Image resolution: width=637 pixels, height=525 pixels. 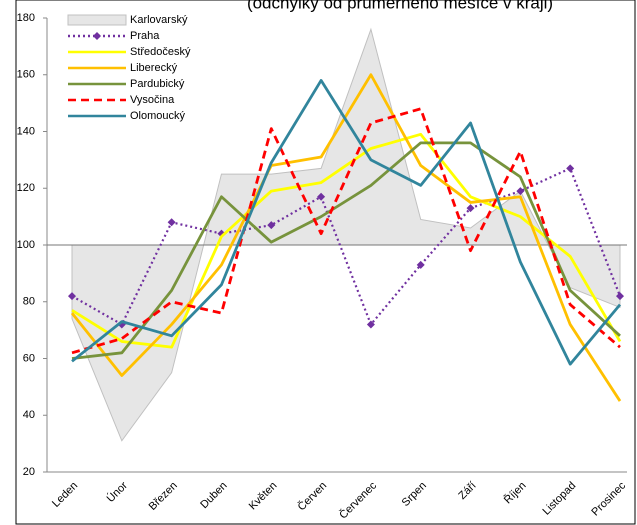 What do you see at coordinates (26, 18) in the screenshot?
I see `y-tick-label: 180` at bounding box center [26, 18].